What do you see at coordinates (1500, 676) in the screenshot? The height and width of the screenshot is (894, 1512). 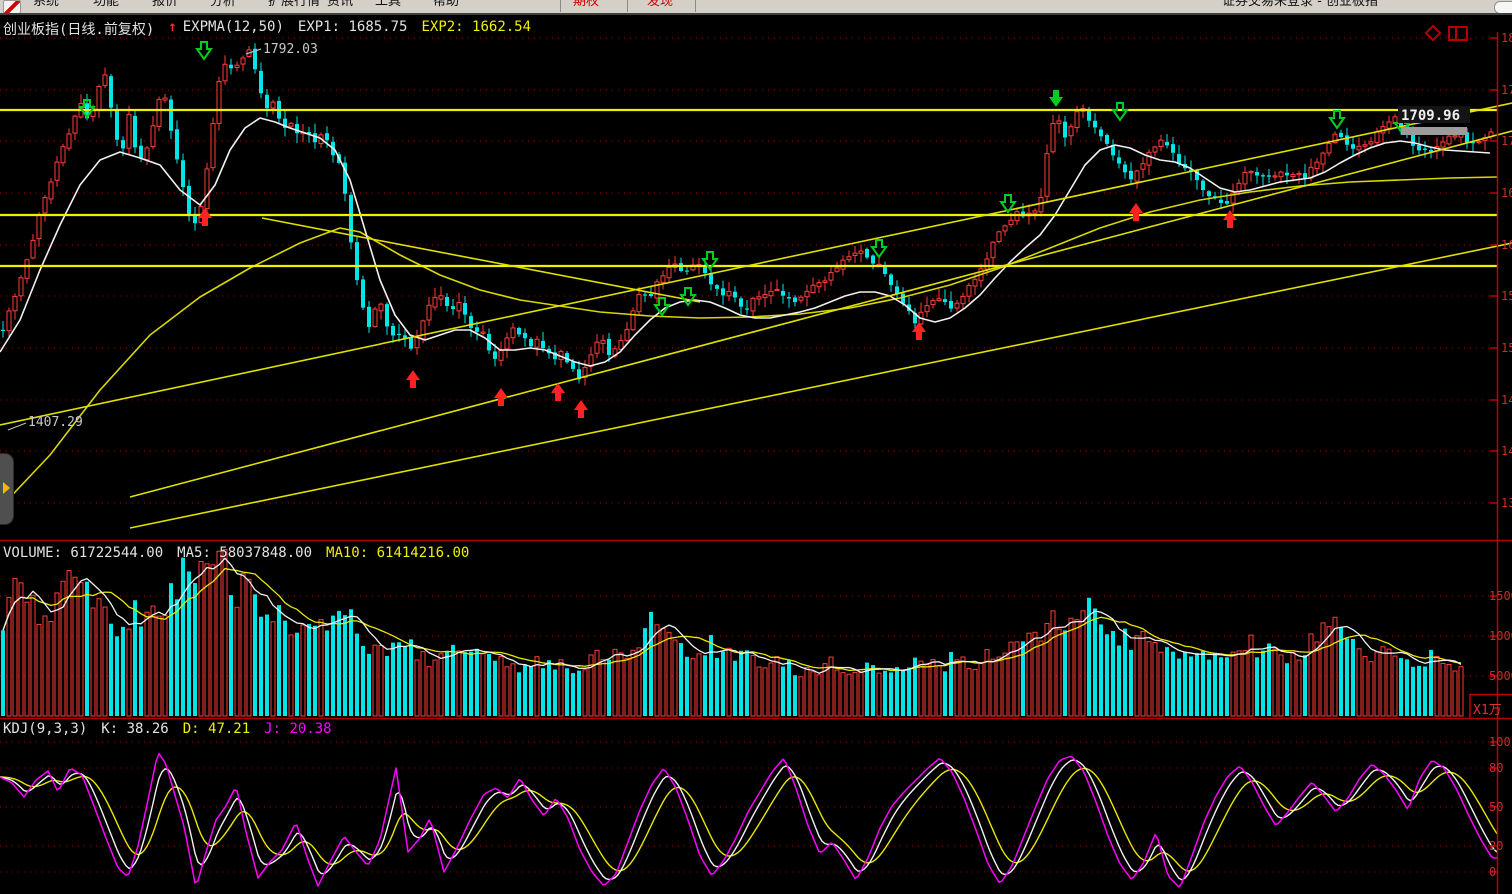 I see `axis-tick-label: 5000` at bounding box center [1500, 676].